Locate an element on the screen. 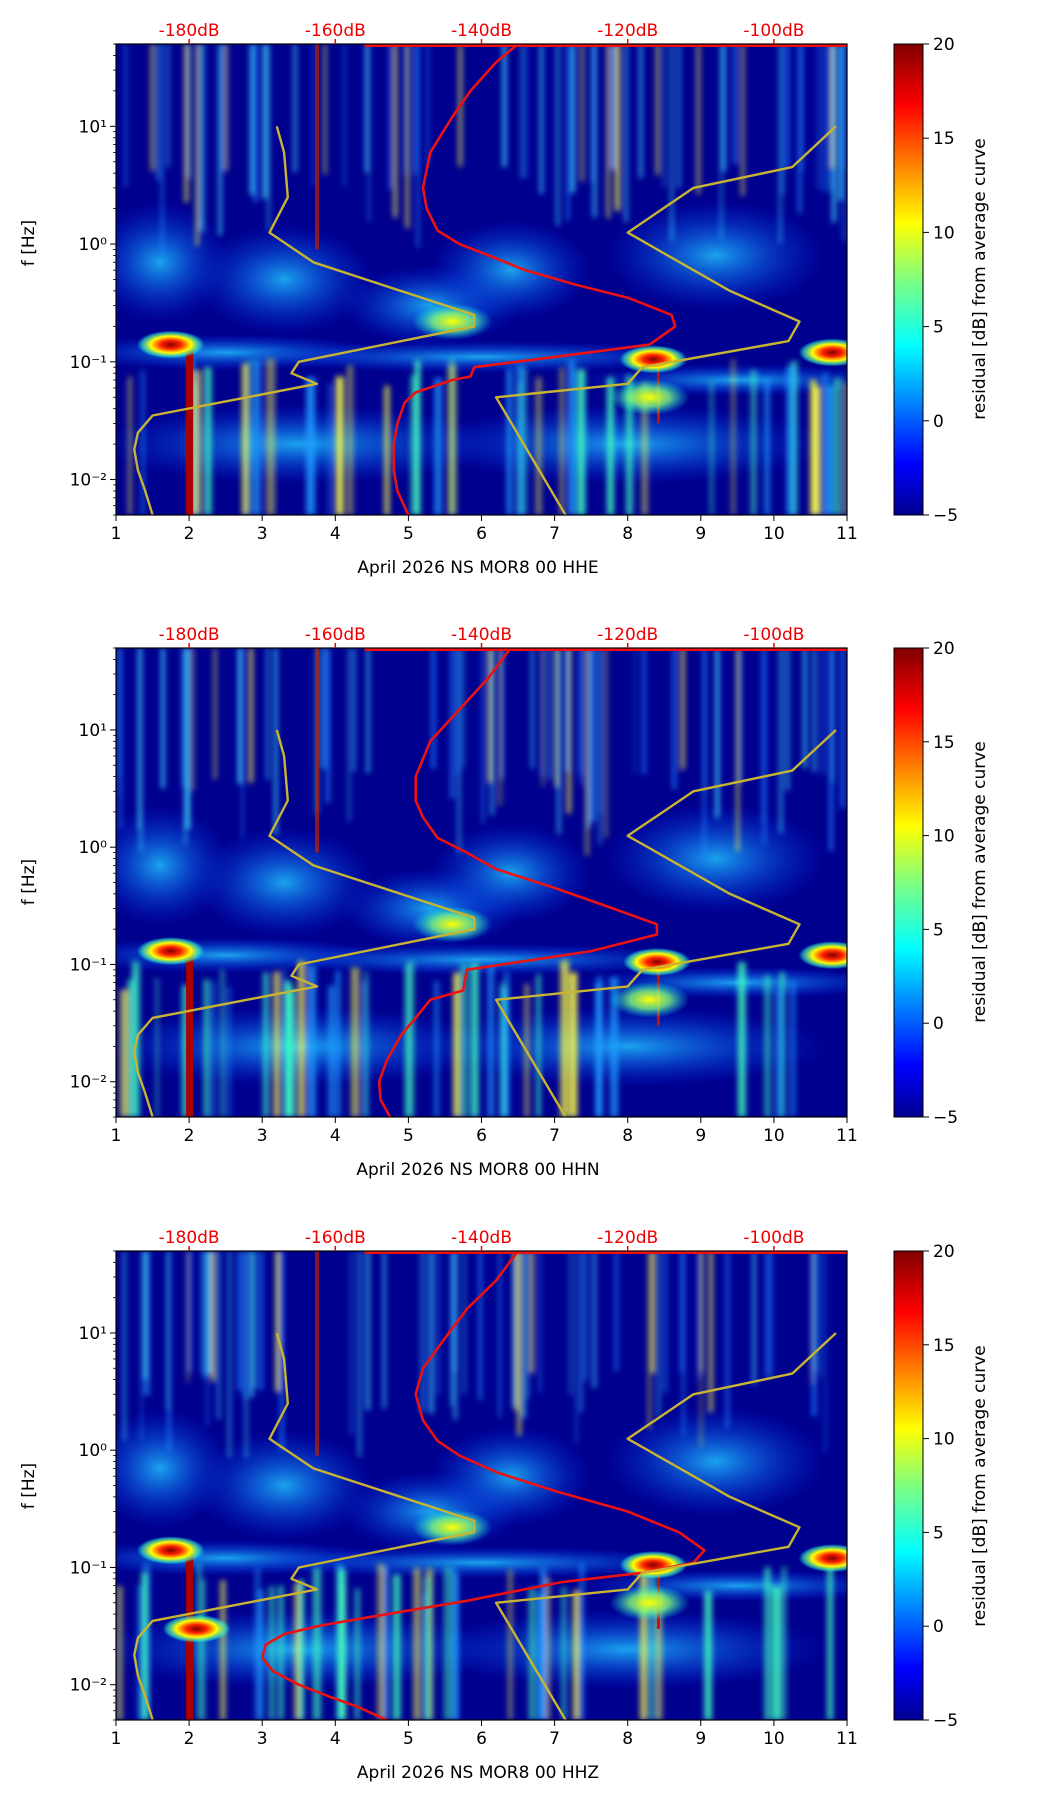 This screenshot has width=1052, height=1806. top-db-label: -100dB is located at coordinates (773, 1238).